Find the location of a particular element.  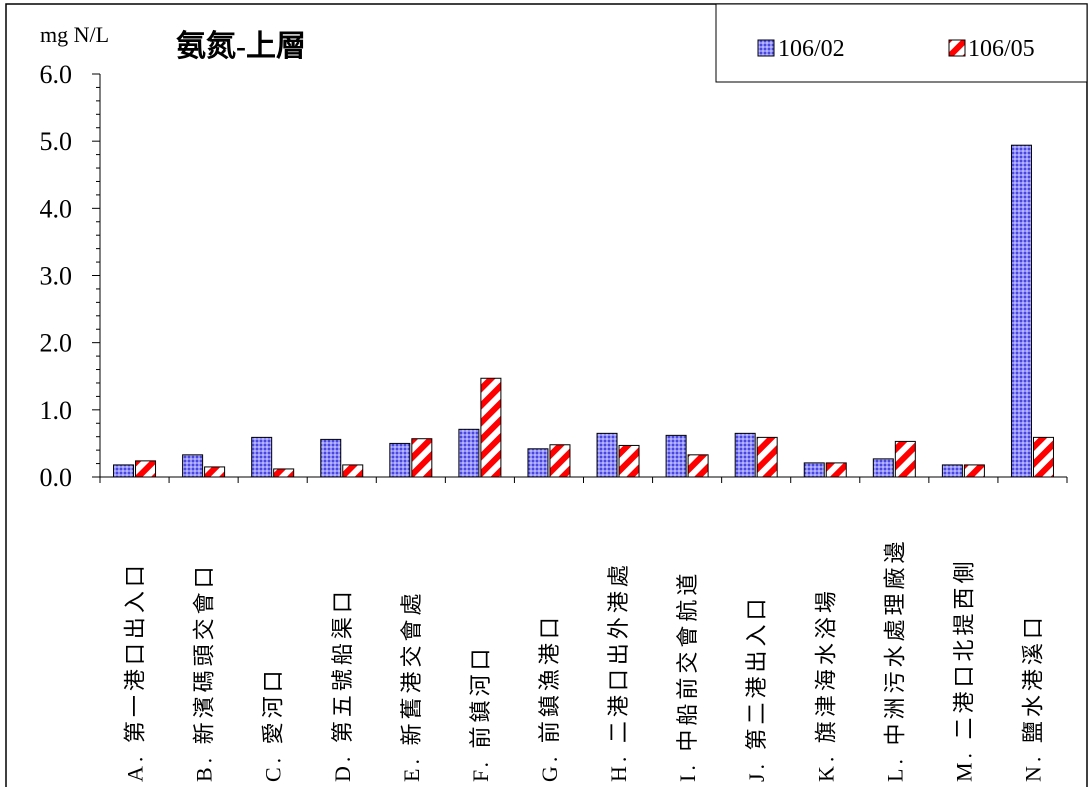

x-tick-label: H. 二港口出外港處 is located at coordinates (618, 671).